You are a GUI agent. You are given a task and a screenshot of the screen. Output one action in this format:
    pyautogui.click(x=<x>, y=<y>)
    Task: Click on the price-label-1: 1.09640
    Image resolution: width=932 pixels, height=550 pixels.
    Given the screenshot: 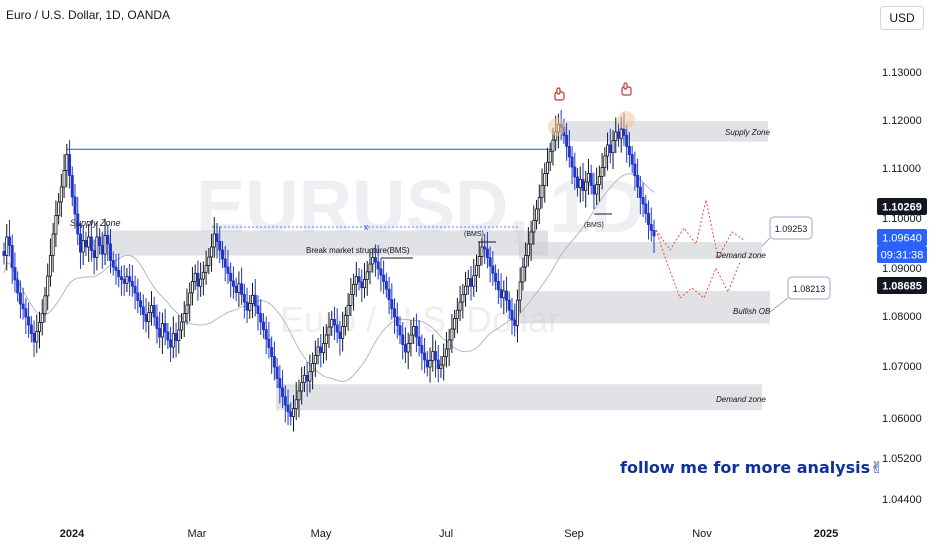 What is the action you would take?
    pyautogui.click(x=902, y=239)
    